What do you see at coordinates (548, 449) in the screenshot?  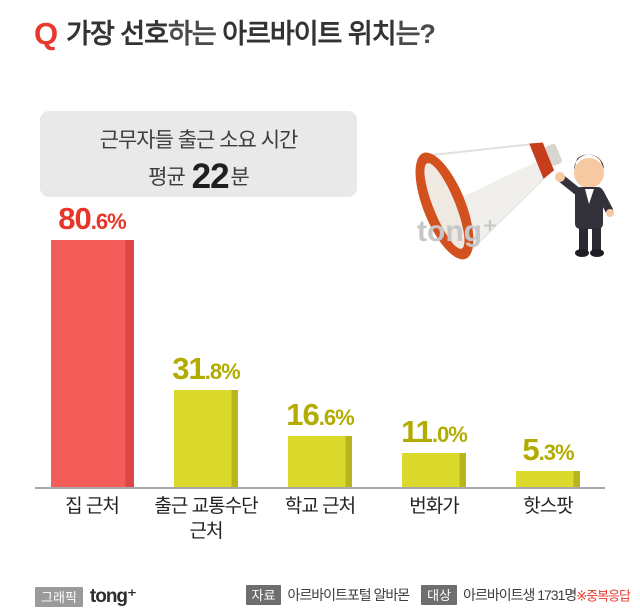 I see `bar-value-label: 5.3%` at bounding box center [548, 449].